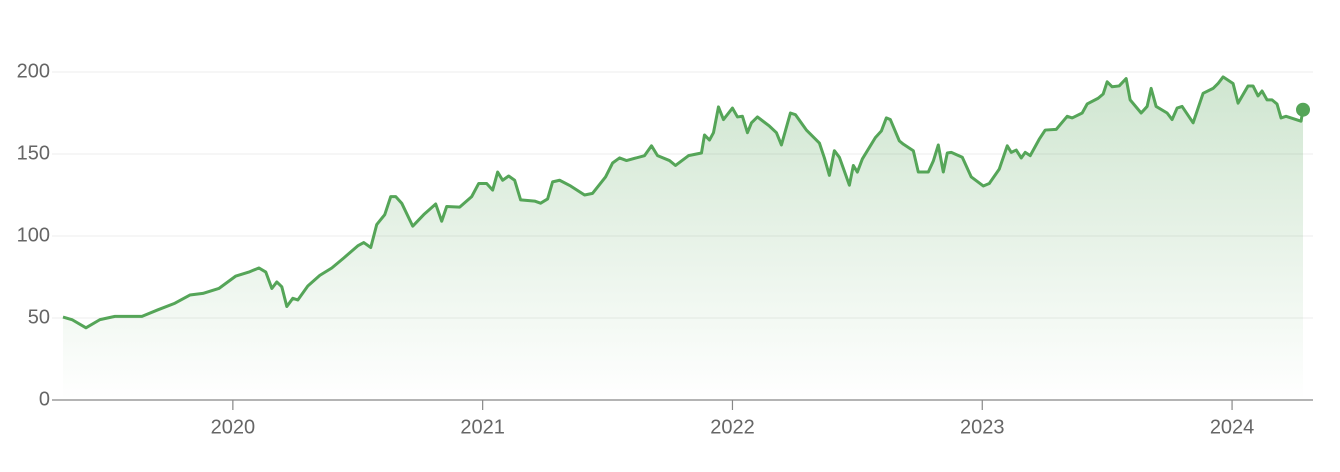 The height and width of the screenshot is (472, 1340). I want to click on y-tick-label: 100, so click(33, 235).